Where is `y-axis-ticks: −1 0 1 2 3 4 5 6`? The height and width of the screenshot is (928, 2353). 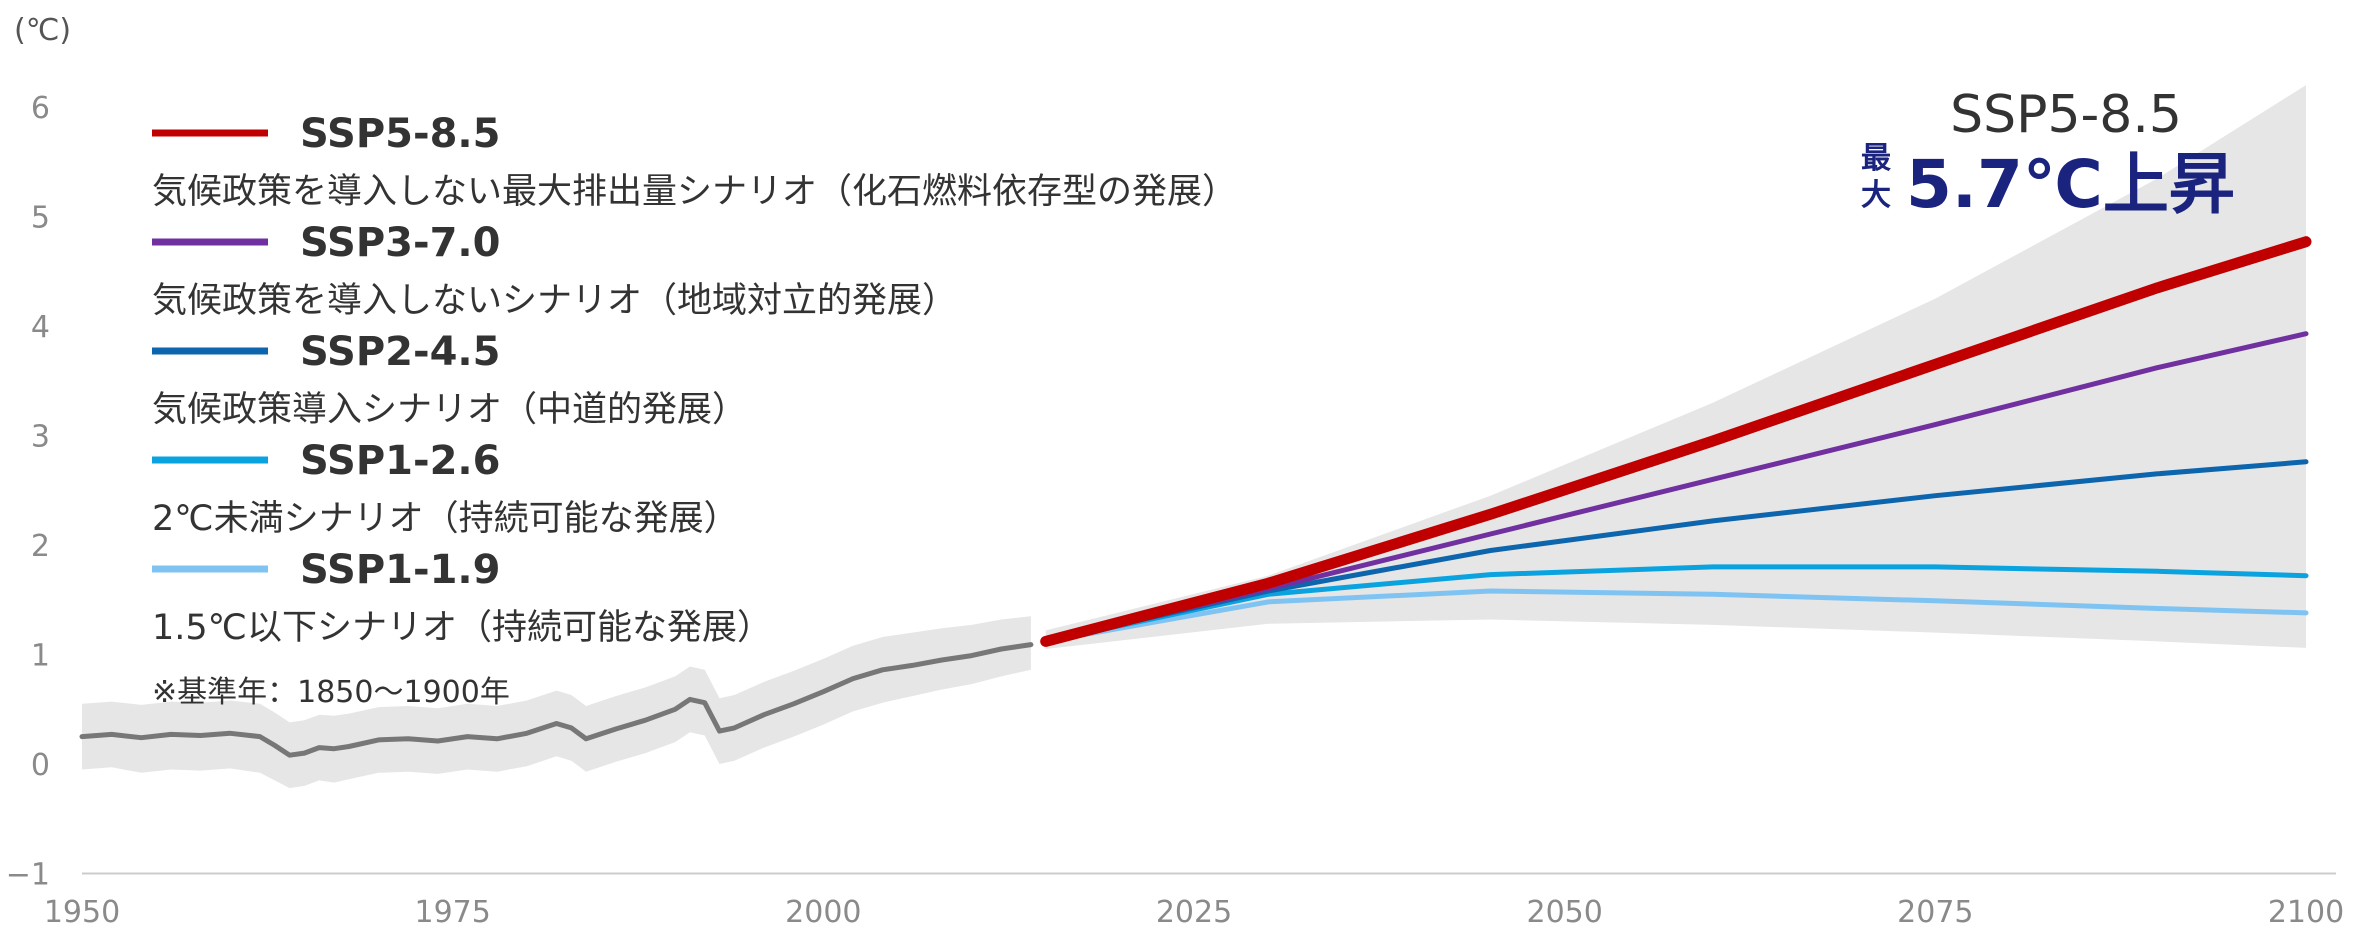
y-axis-ticks: −1 0 1 2 3 4 5 6 is located at coordinates (28, 492).